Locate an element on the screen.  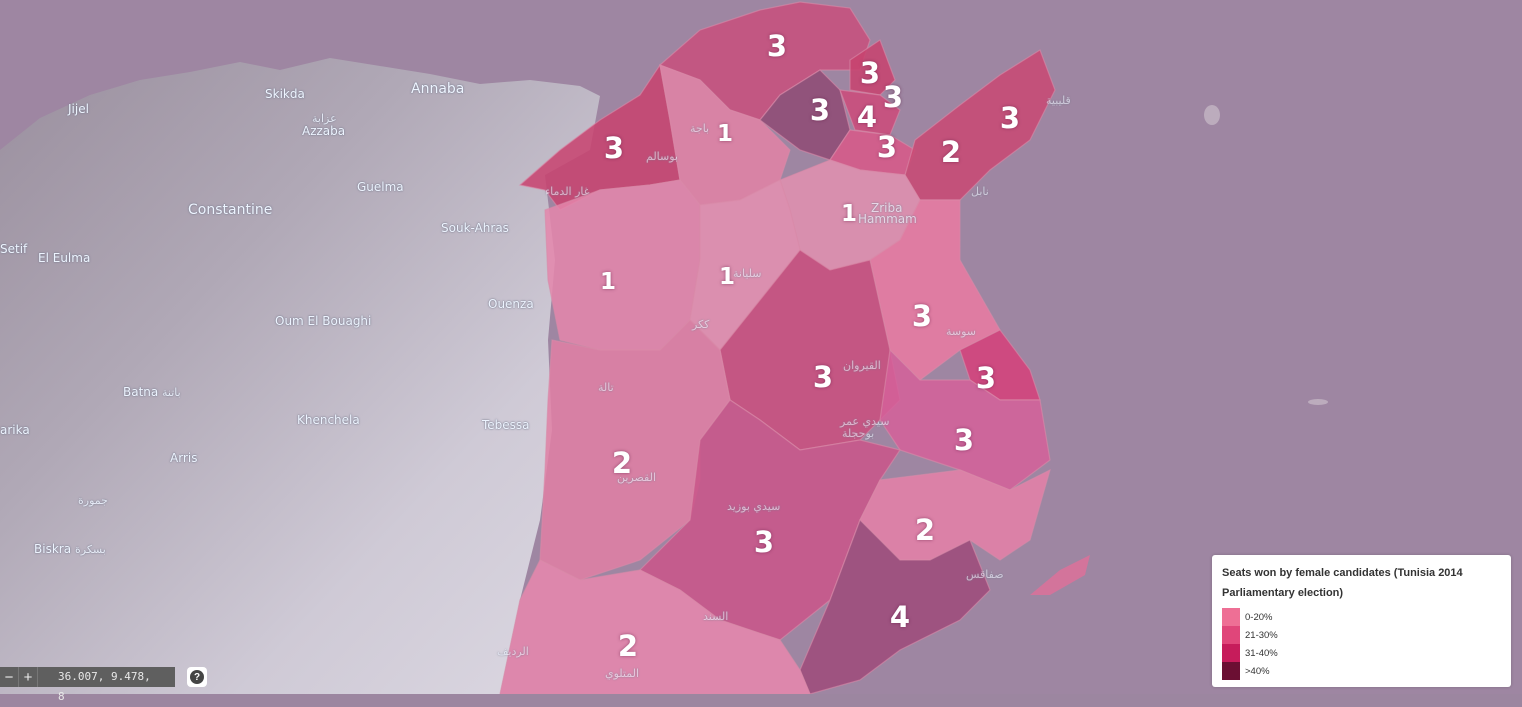
seat-count-manouba: 3 is located at coordinates (820, 110).